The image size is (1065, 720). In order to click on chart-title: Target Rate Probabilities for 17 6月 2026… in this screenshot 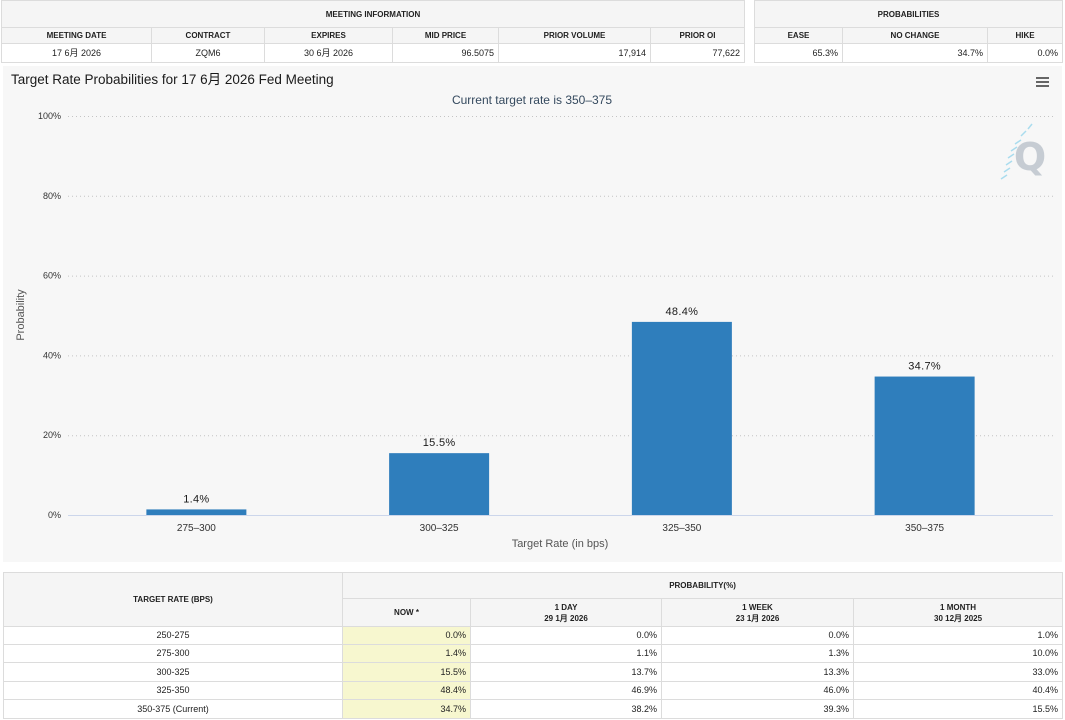, I will do `click(172, 79)`.